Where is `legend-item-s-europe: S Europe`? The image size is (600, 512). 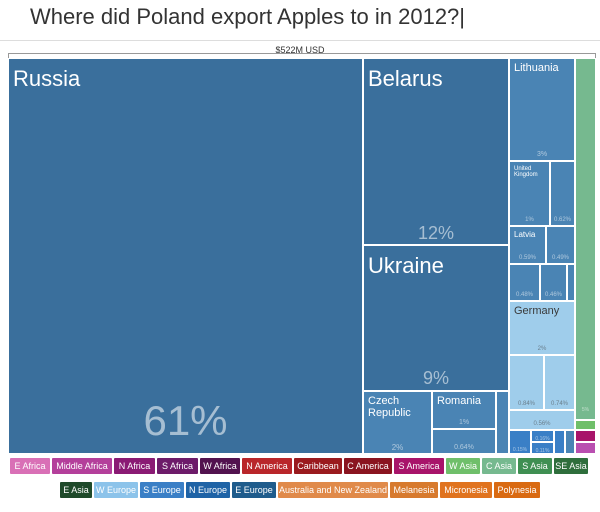 legend-item-s-europe: S Europe is located at coordinates (162, 490).